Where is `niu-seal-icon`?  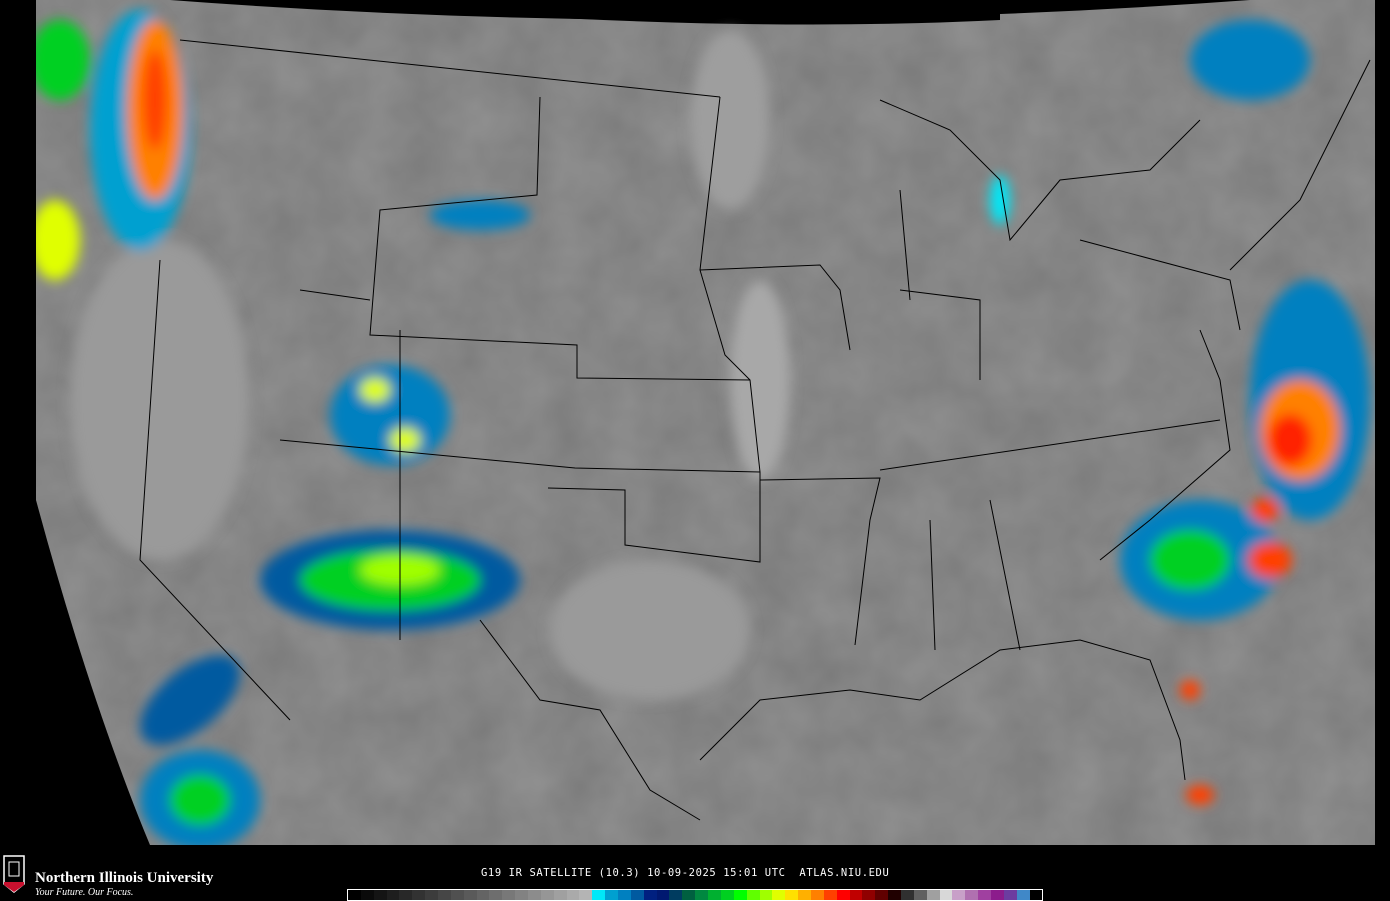 niu-seal-icon is located at coordinates (14, 874).